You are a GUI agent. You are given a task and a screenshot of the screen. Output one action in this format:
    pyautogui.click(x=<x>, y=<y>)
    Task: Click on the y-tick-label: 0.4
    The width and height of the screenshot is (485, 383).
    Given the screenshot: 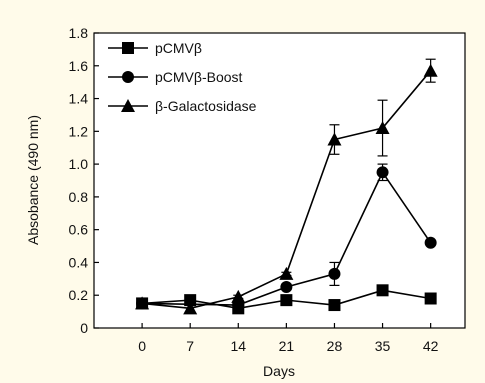 What is the action you would take?
    pyautogui.click(x=79, y=262)
    